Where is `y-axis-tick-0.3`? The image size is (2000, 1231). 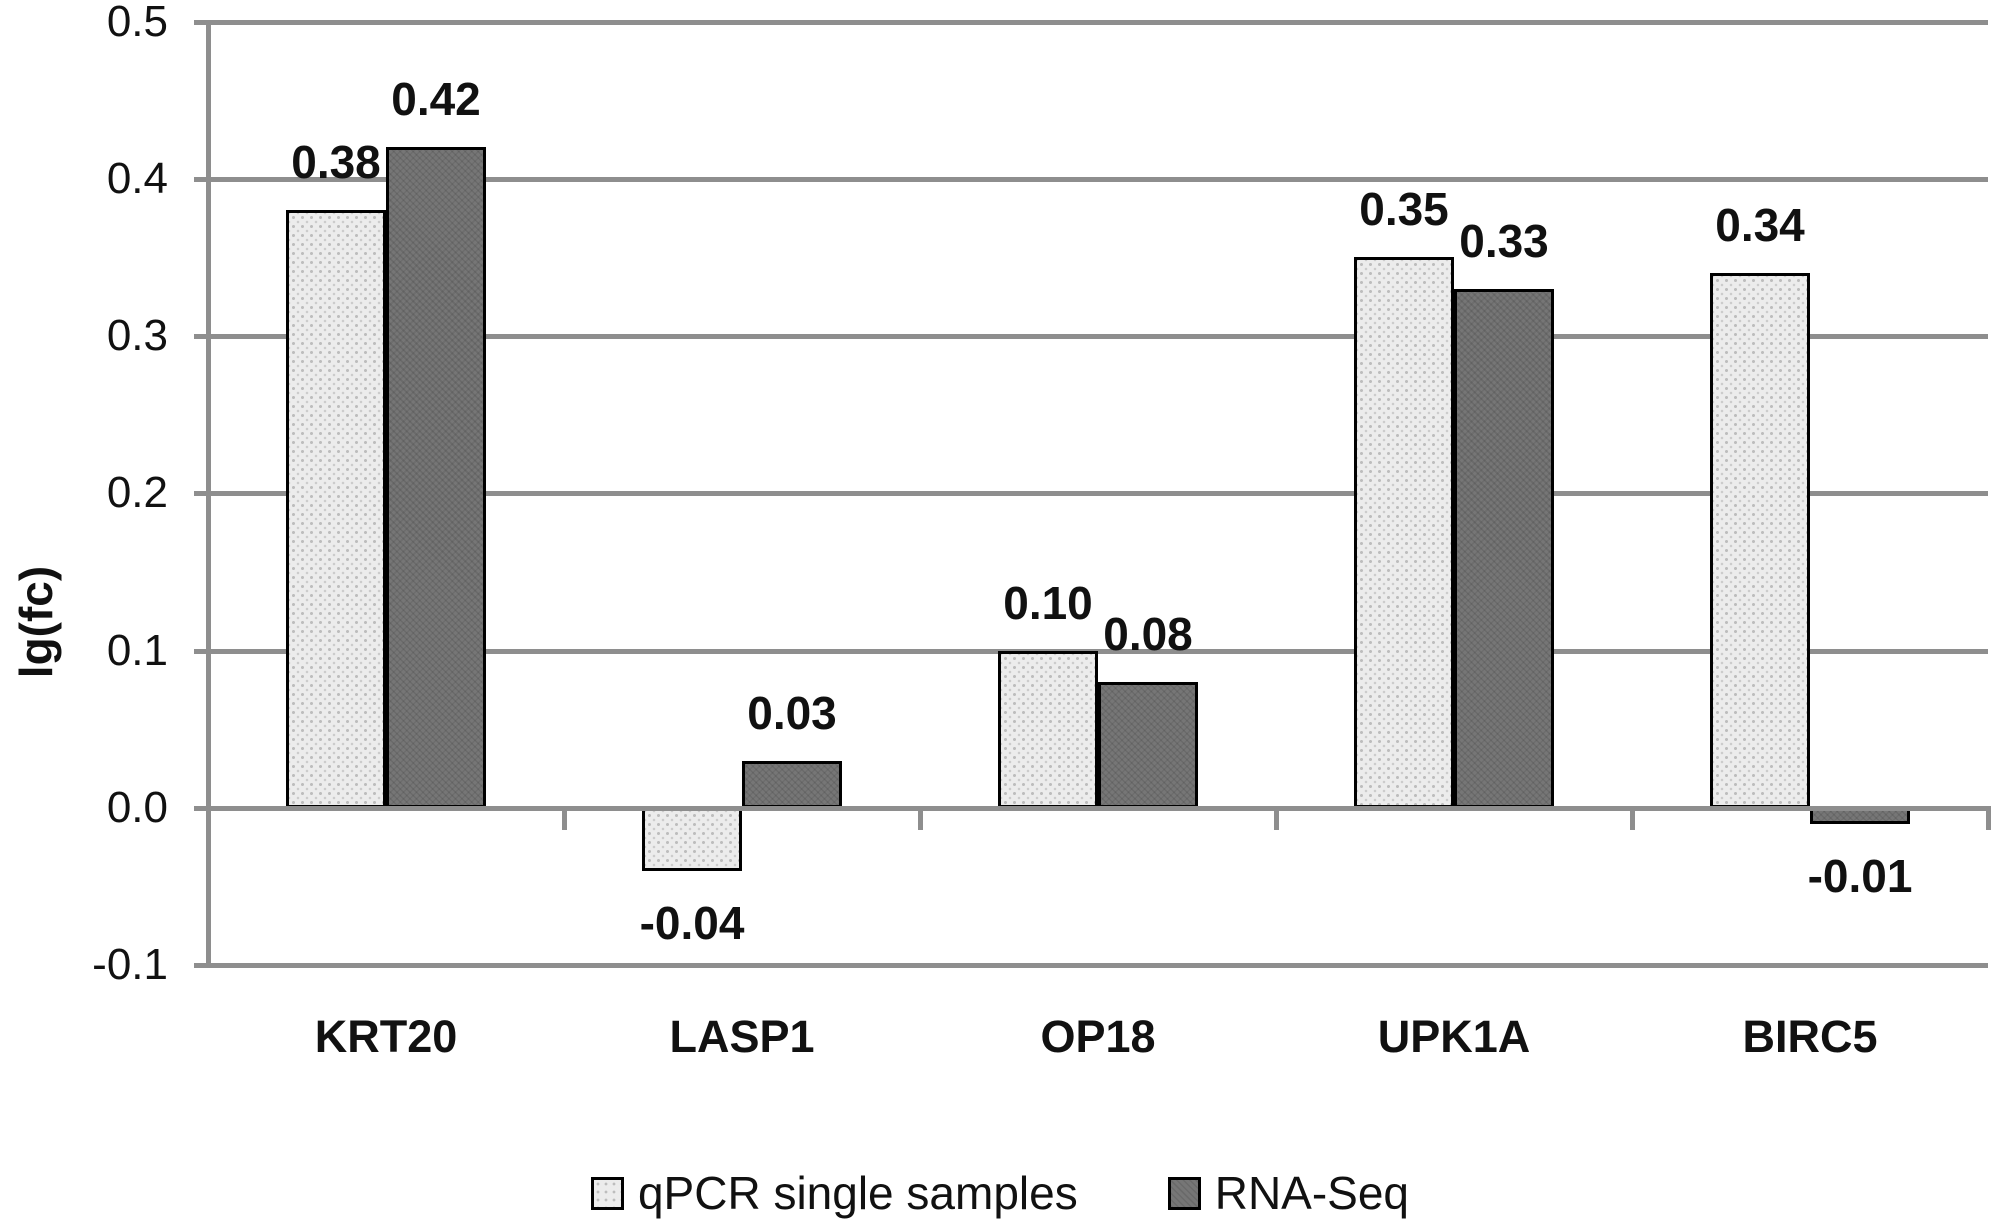 y-axis-tick-0.3 is located at coordinates (201, 337).